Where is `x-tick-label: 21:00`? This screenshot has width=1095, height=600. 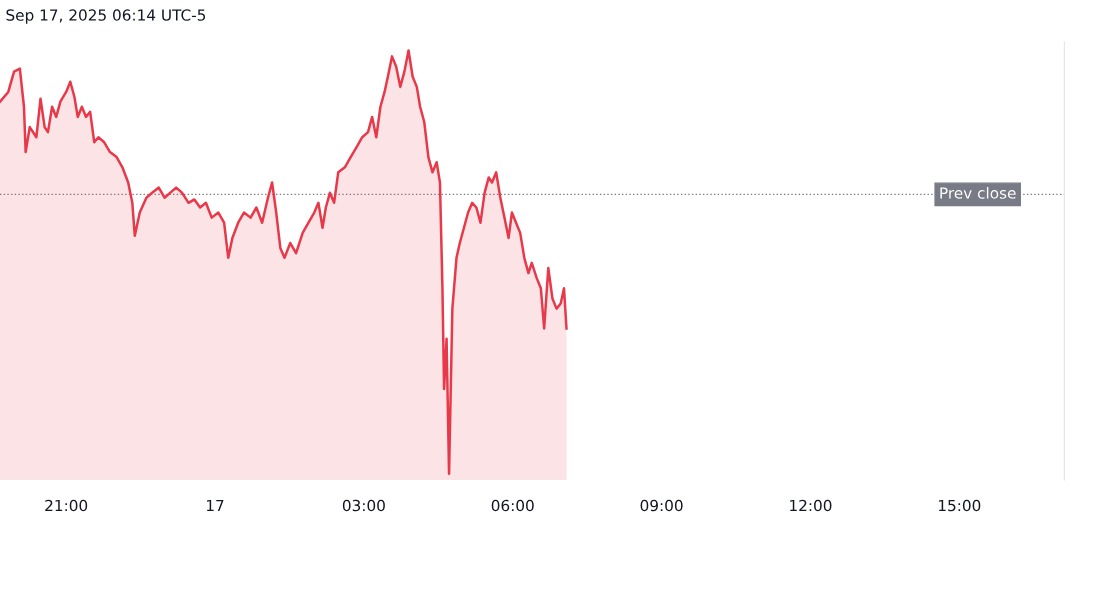
x-tick-label: 21:00 is located at coordinates (66, 505).